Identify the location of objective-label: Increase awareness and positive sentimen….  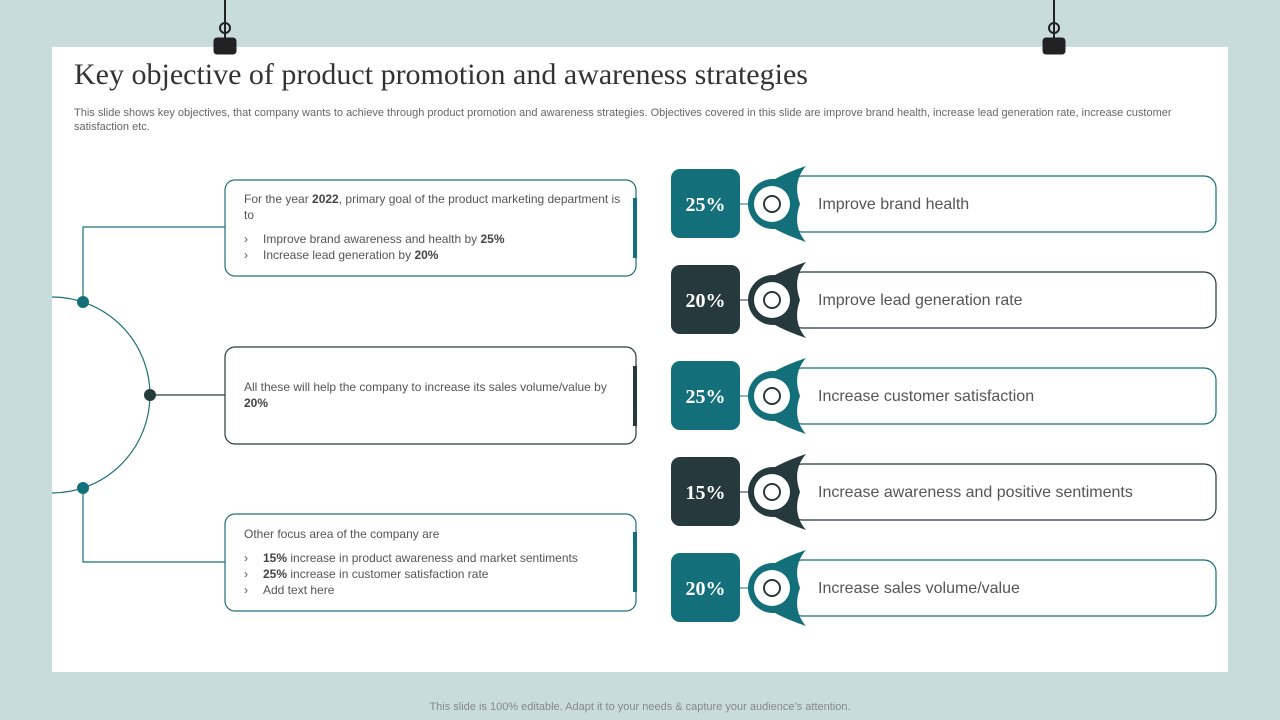
(975, 492).